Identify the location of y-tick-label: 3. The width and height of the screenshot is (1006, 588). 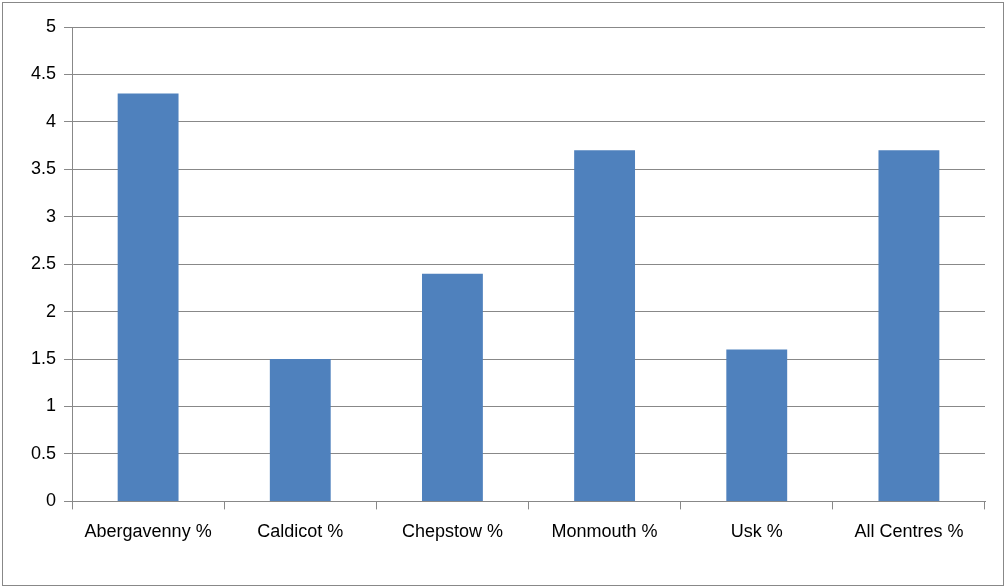
(51, 215).